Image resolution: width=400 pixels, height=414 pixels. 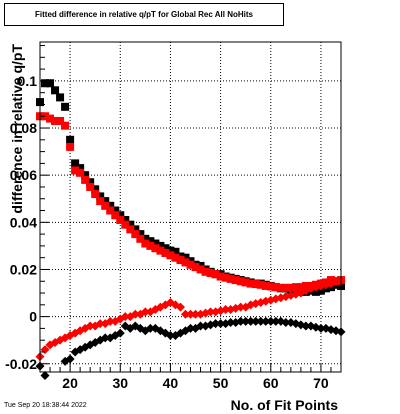 What do you see at coordinates (221, 383) in the screenshot?
I see `x-tick-label: 50` at bounding box center [221, 383].